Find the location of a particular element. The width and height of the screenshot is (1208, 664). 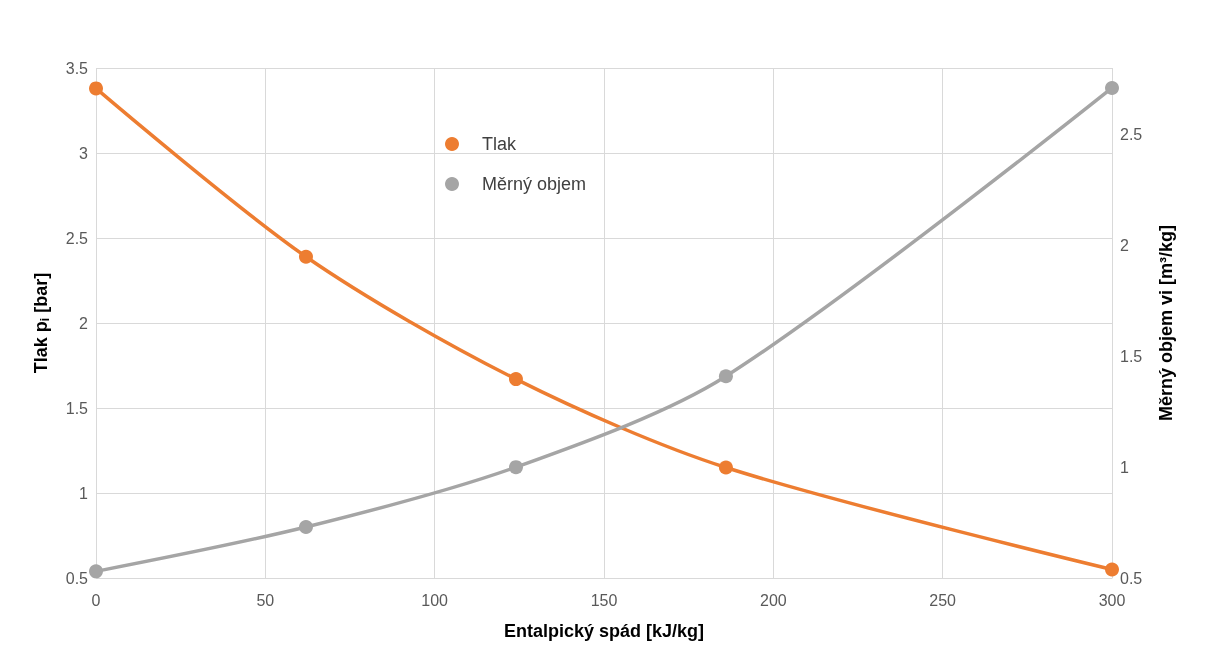

y-tick-label: 2 is located at coordinates (84, 323).